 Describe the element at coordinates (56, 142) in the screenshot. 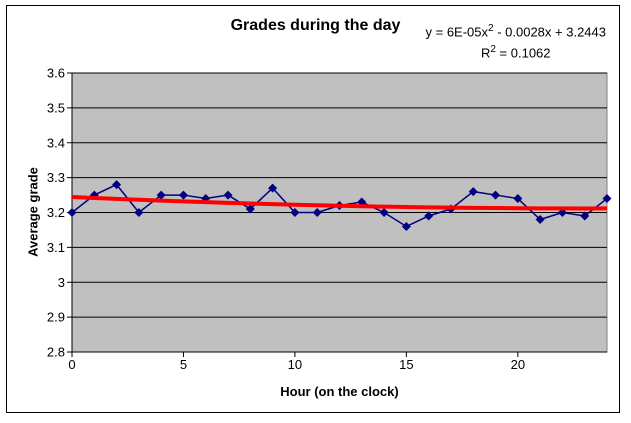

I see `y-tick-label: 3.4` at that location.